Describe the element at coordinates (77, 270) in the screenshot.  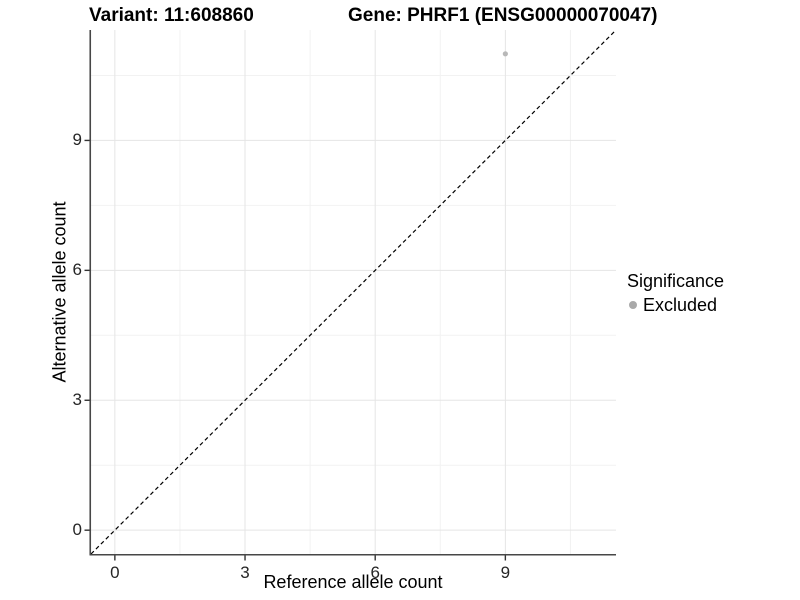
I see `y-tick-label: 6` at that location.